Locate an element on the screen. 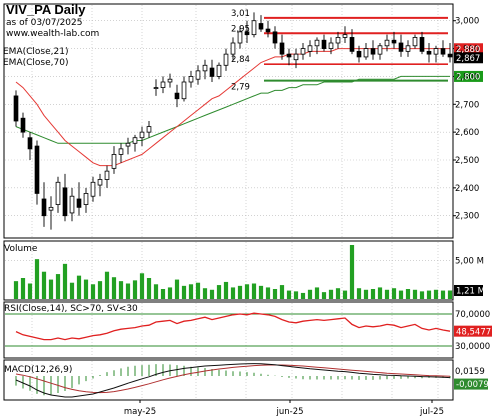  pane-frame-rsi is located at coordinates (228, 330).